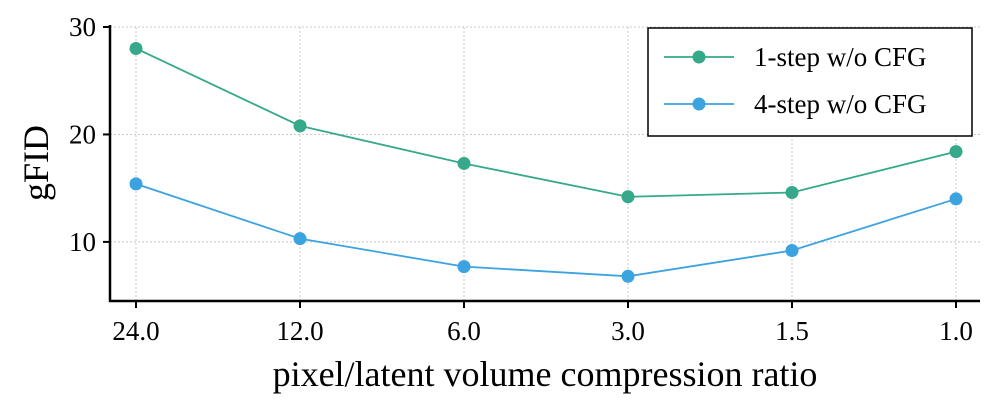 Image resolution: width=997 pixels, height=409 pixels. What do you see at coordinates (464, 331) in the screenshot?
I see `x-tick-label: 6.0` at bounding box center [464, 331].